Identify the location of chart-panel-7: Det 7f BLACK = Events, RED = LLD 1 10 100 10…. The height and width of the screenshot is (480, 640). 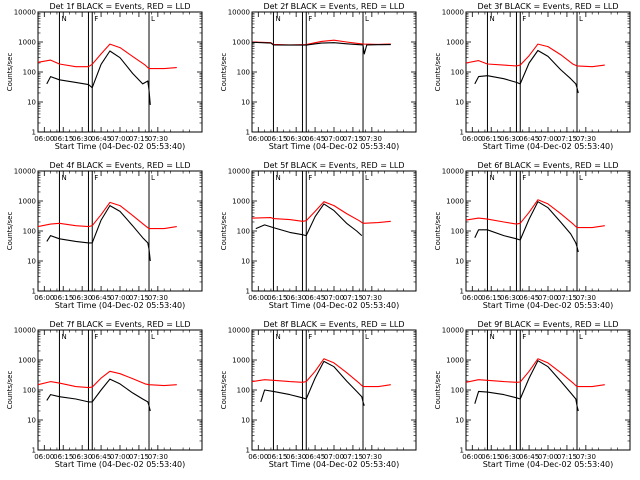
(104, 394).